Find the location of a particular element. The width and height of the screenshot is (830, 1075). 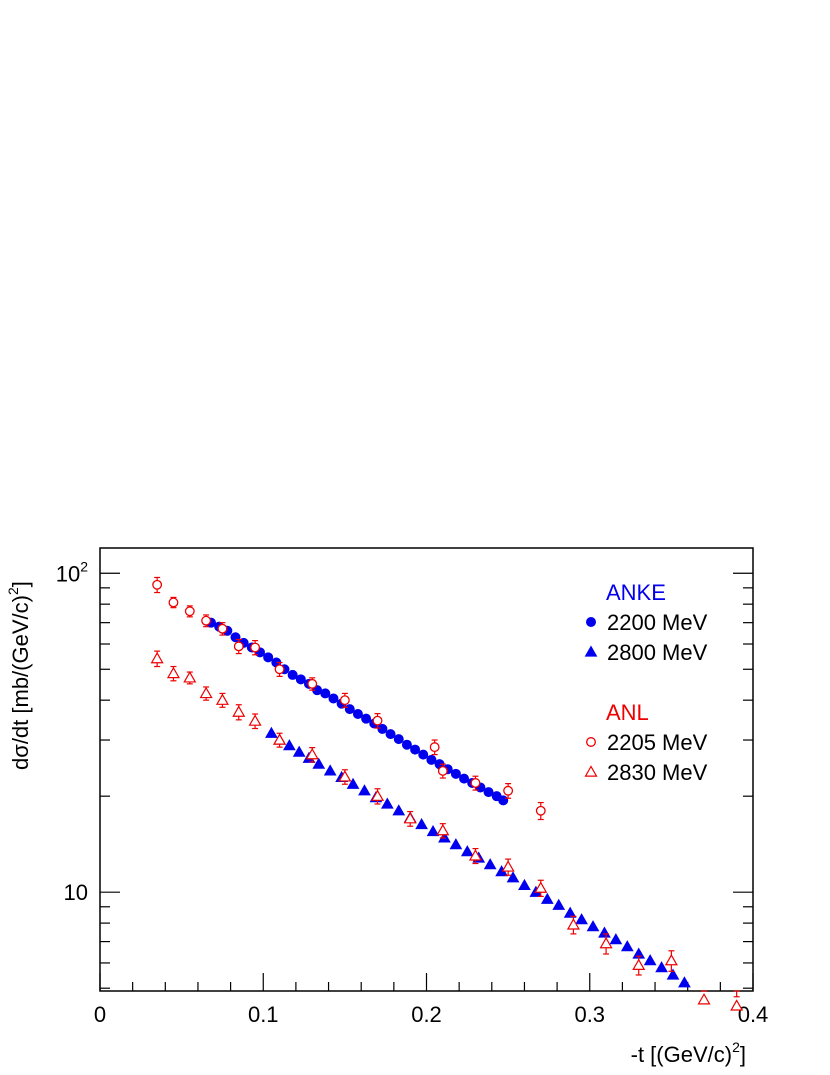

x-axis: 0 0.1 0.2 0.3 0.4 is located at coordinates (431, 1000).